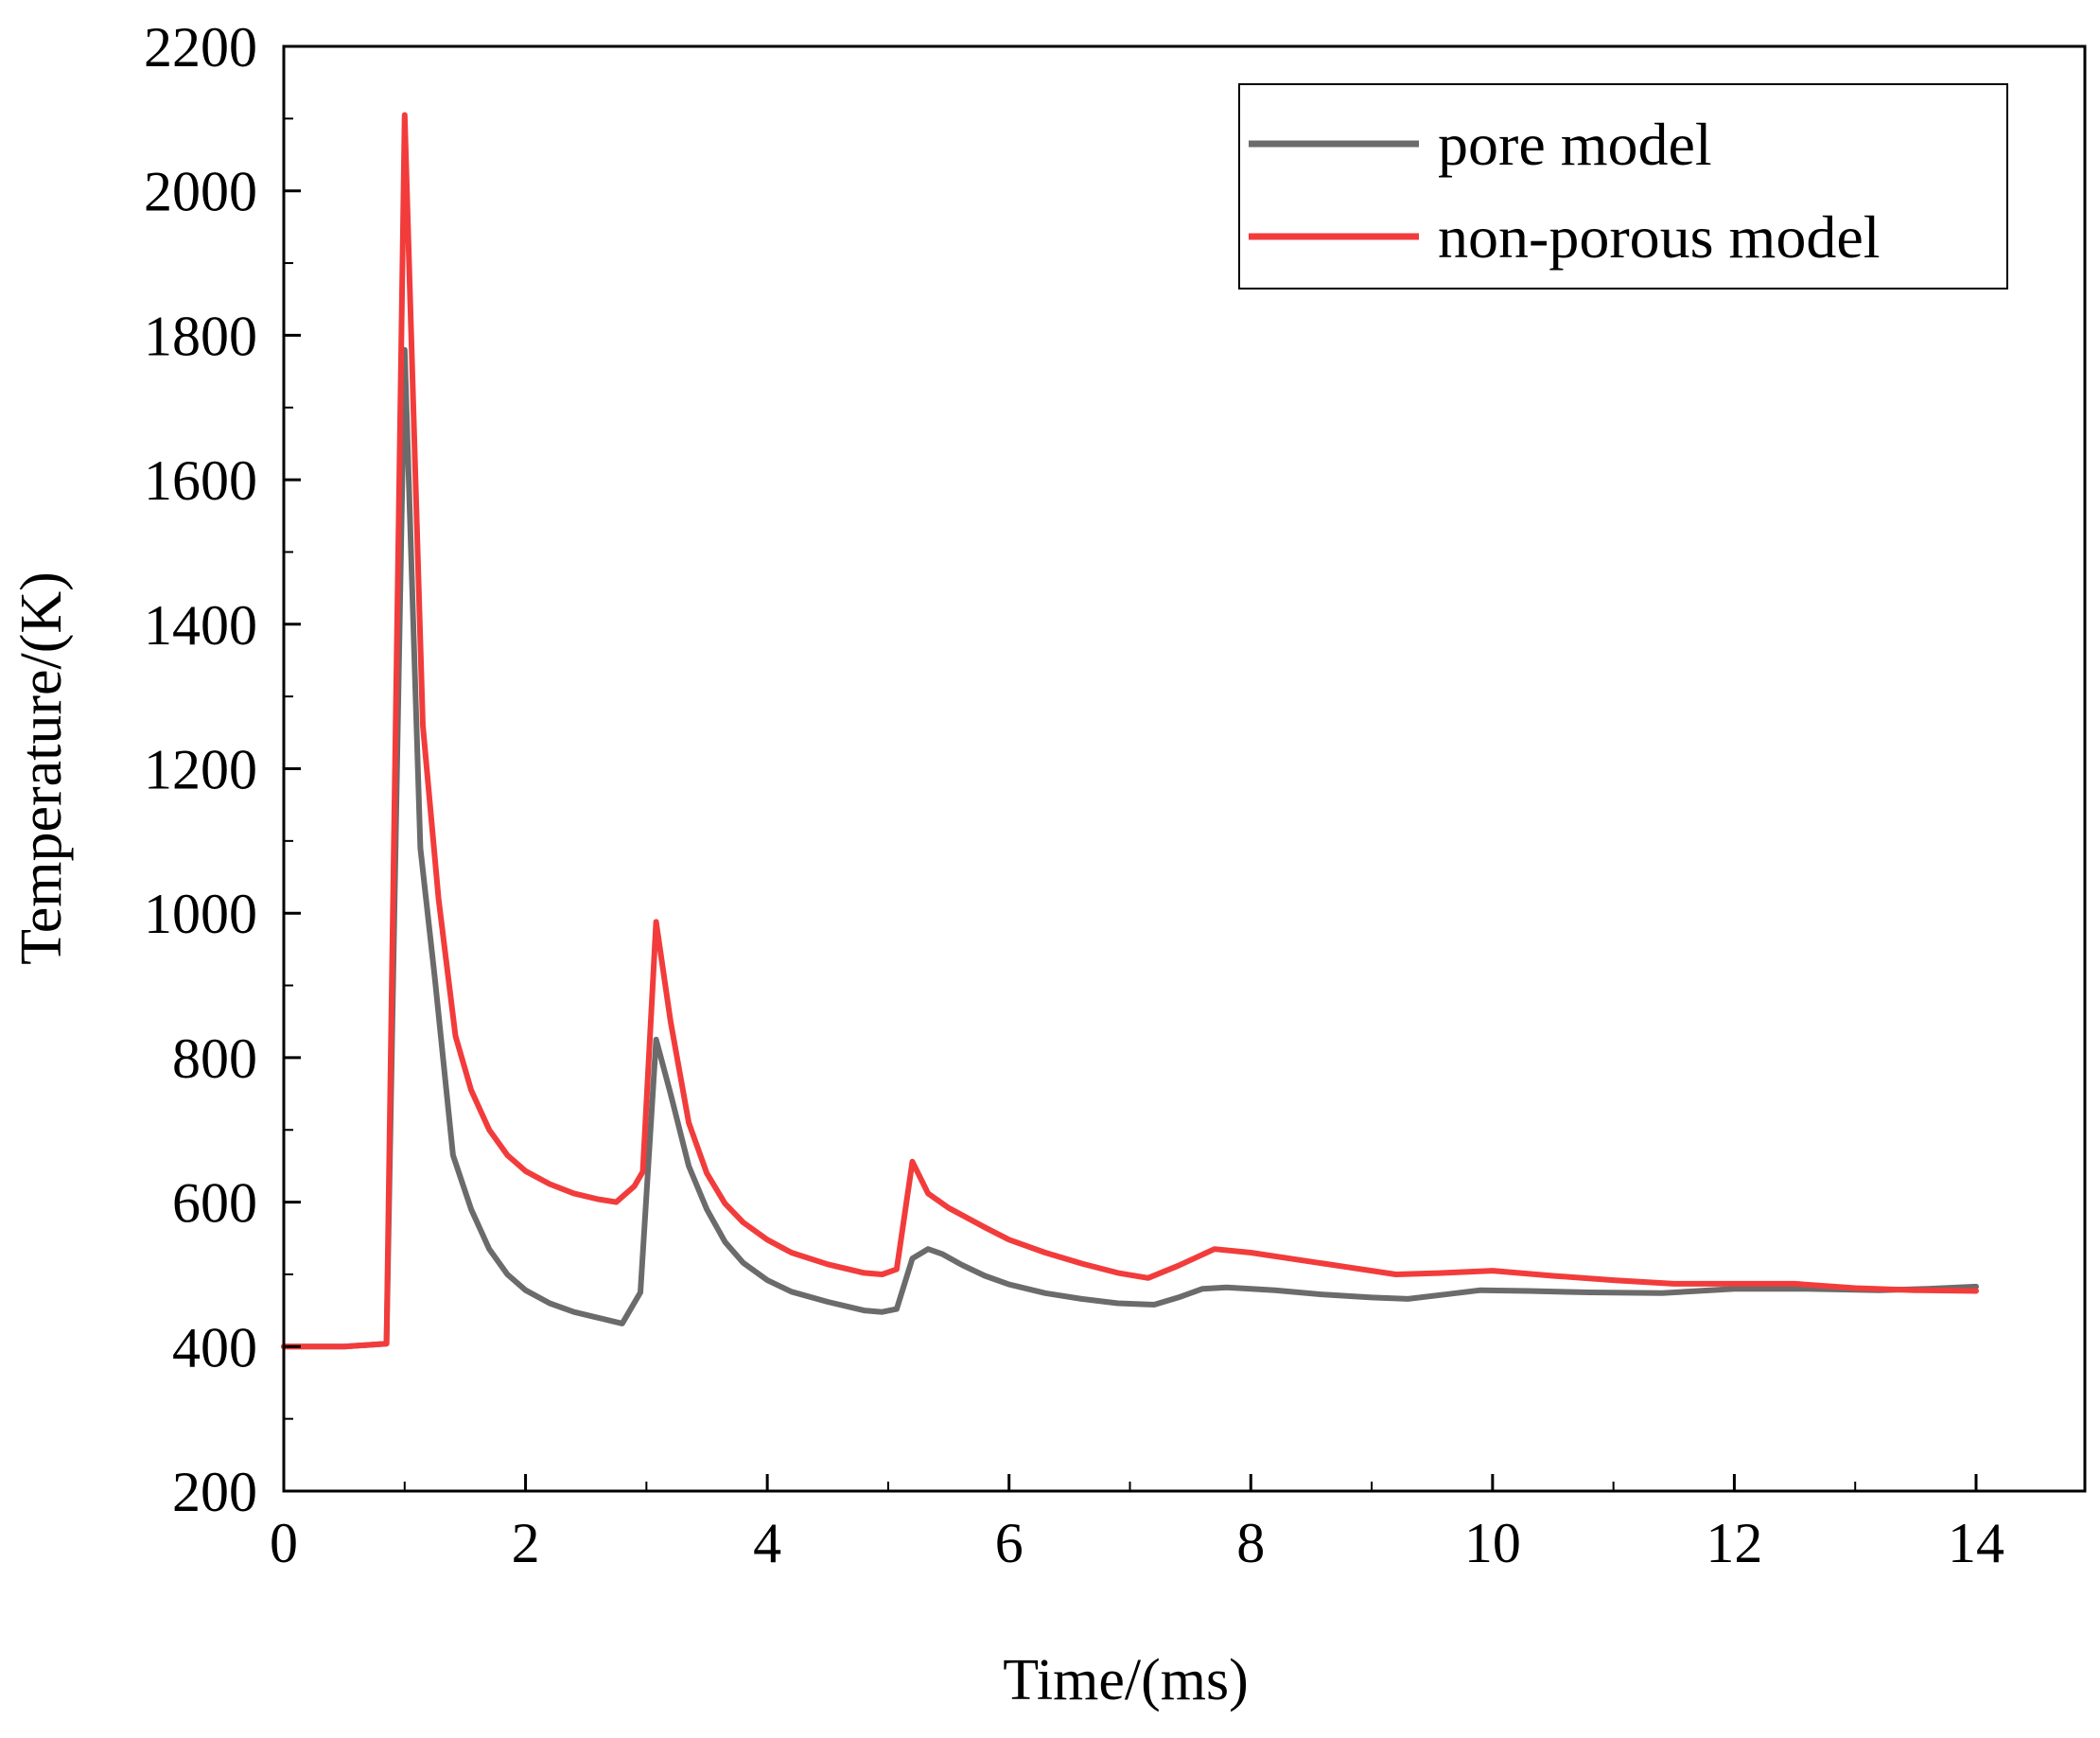  Describe the element at coordinates (200, 770) in the screenshot. I see `y-tick-label: 1200` at that location.